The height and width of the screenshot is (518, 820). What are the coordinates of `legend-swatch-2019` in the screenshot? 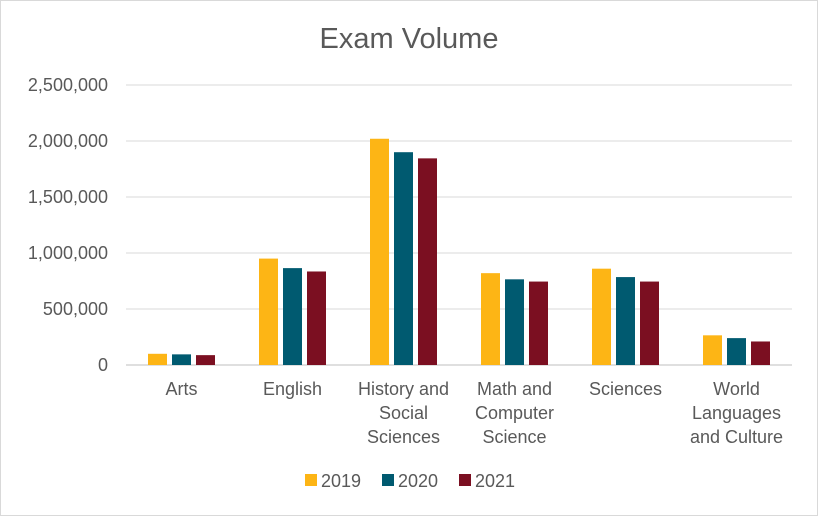 It's located at (311, 480).